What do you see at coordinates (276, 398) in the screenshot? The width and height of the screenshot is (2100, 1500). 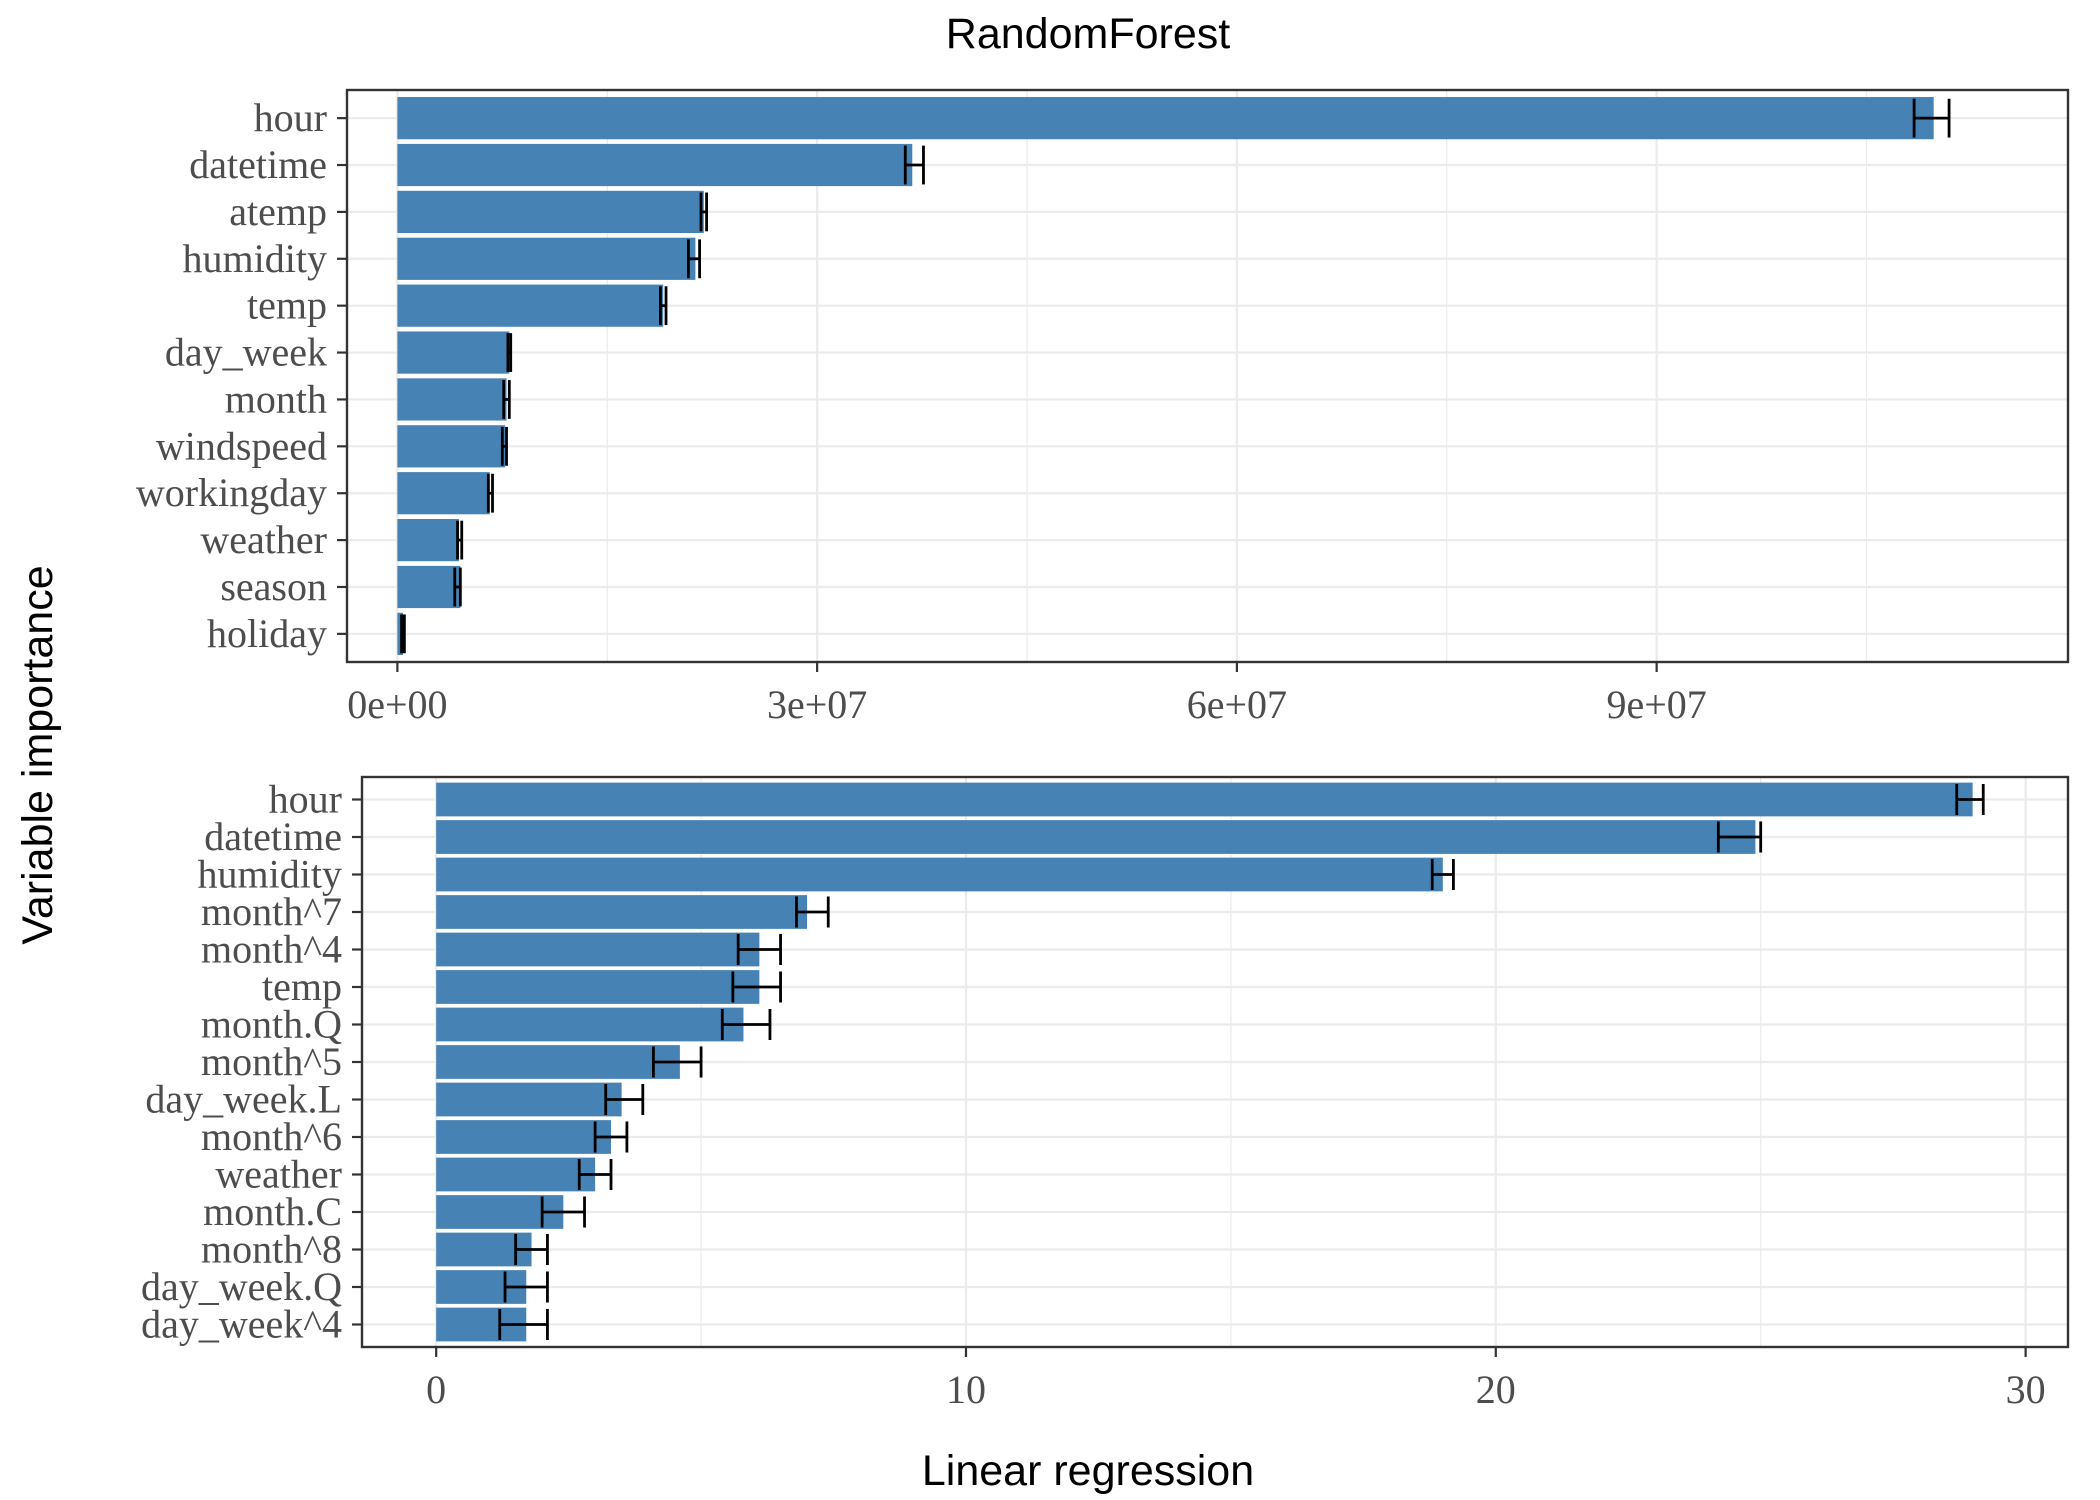 I see `y-tick-label-month: month` at bounding box center [276, 398].